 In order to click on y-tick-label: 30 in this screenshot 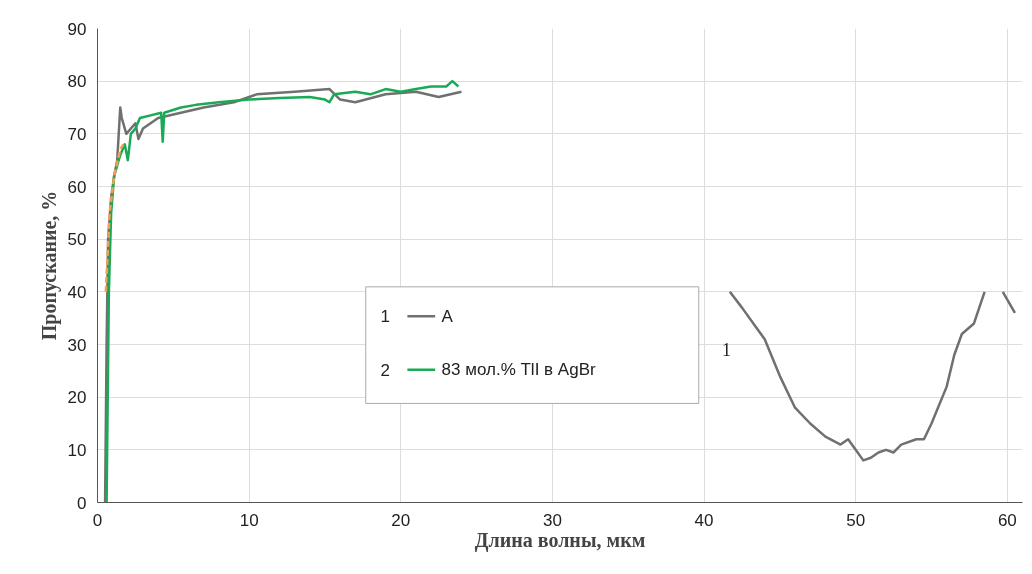, I will do `click(77, 345)`.